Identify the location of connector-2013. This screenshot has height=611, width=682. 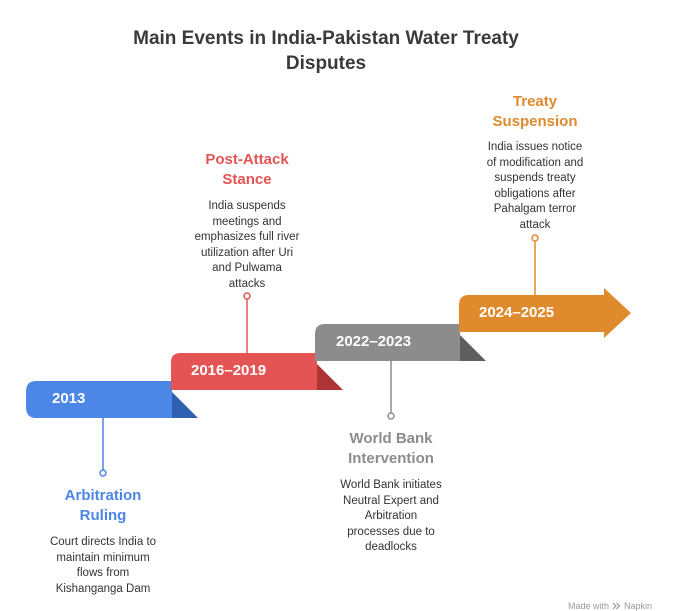
(103, 447).